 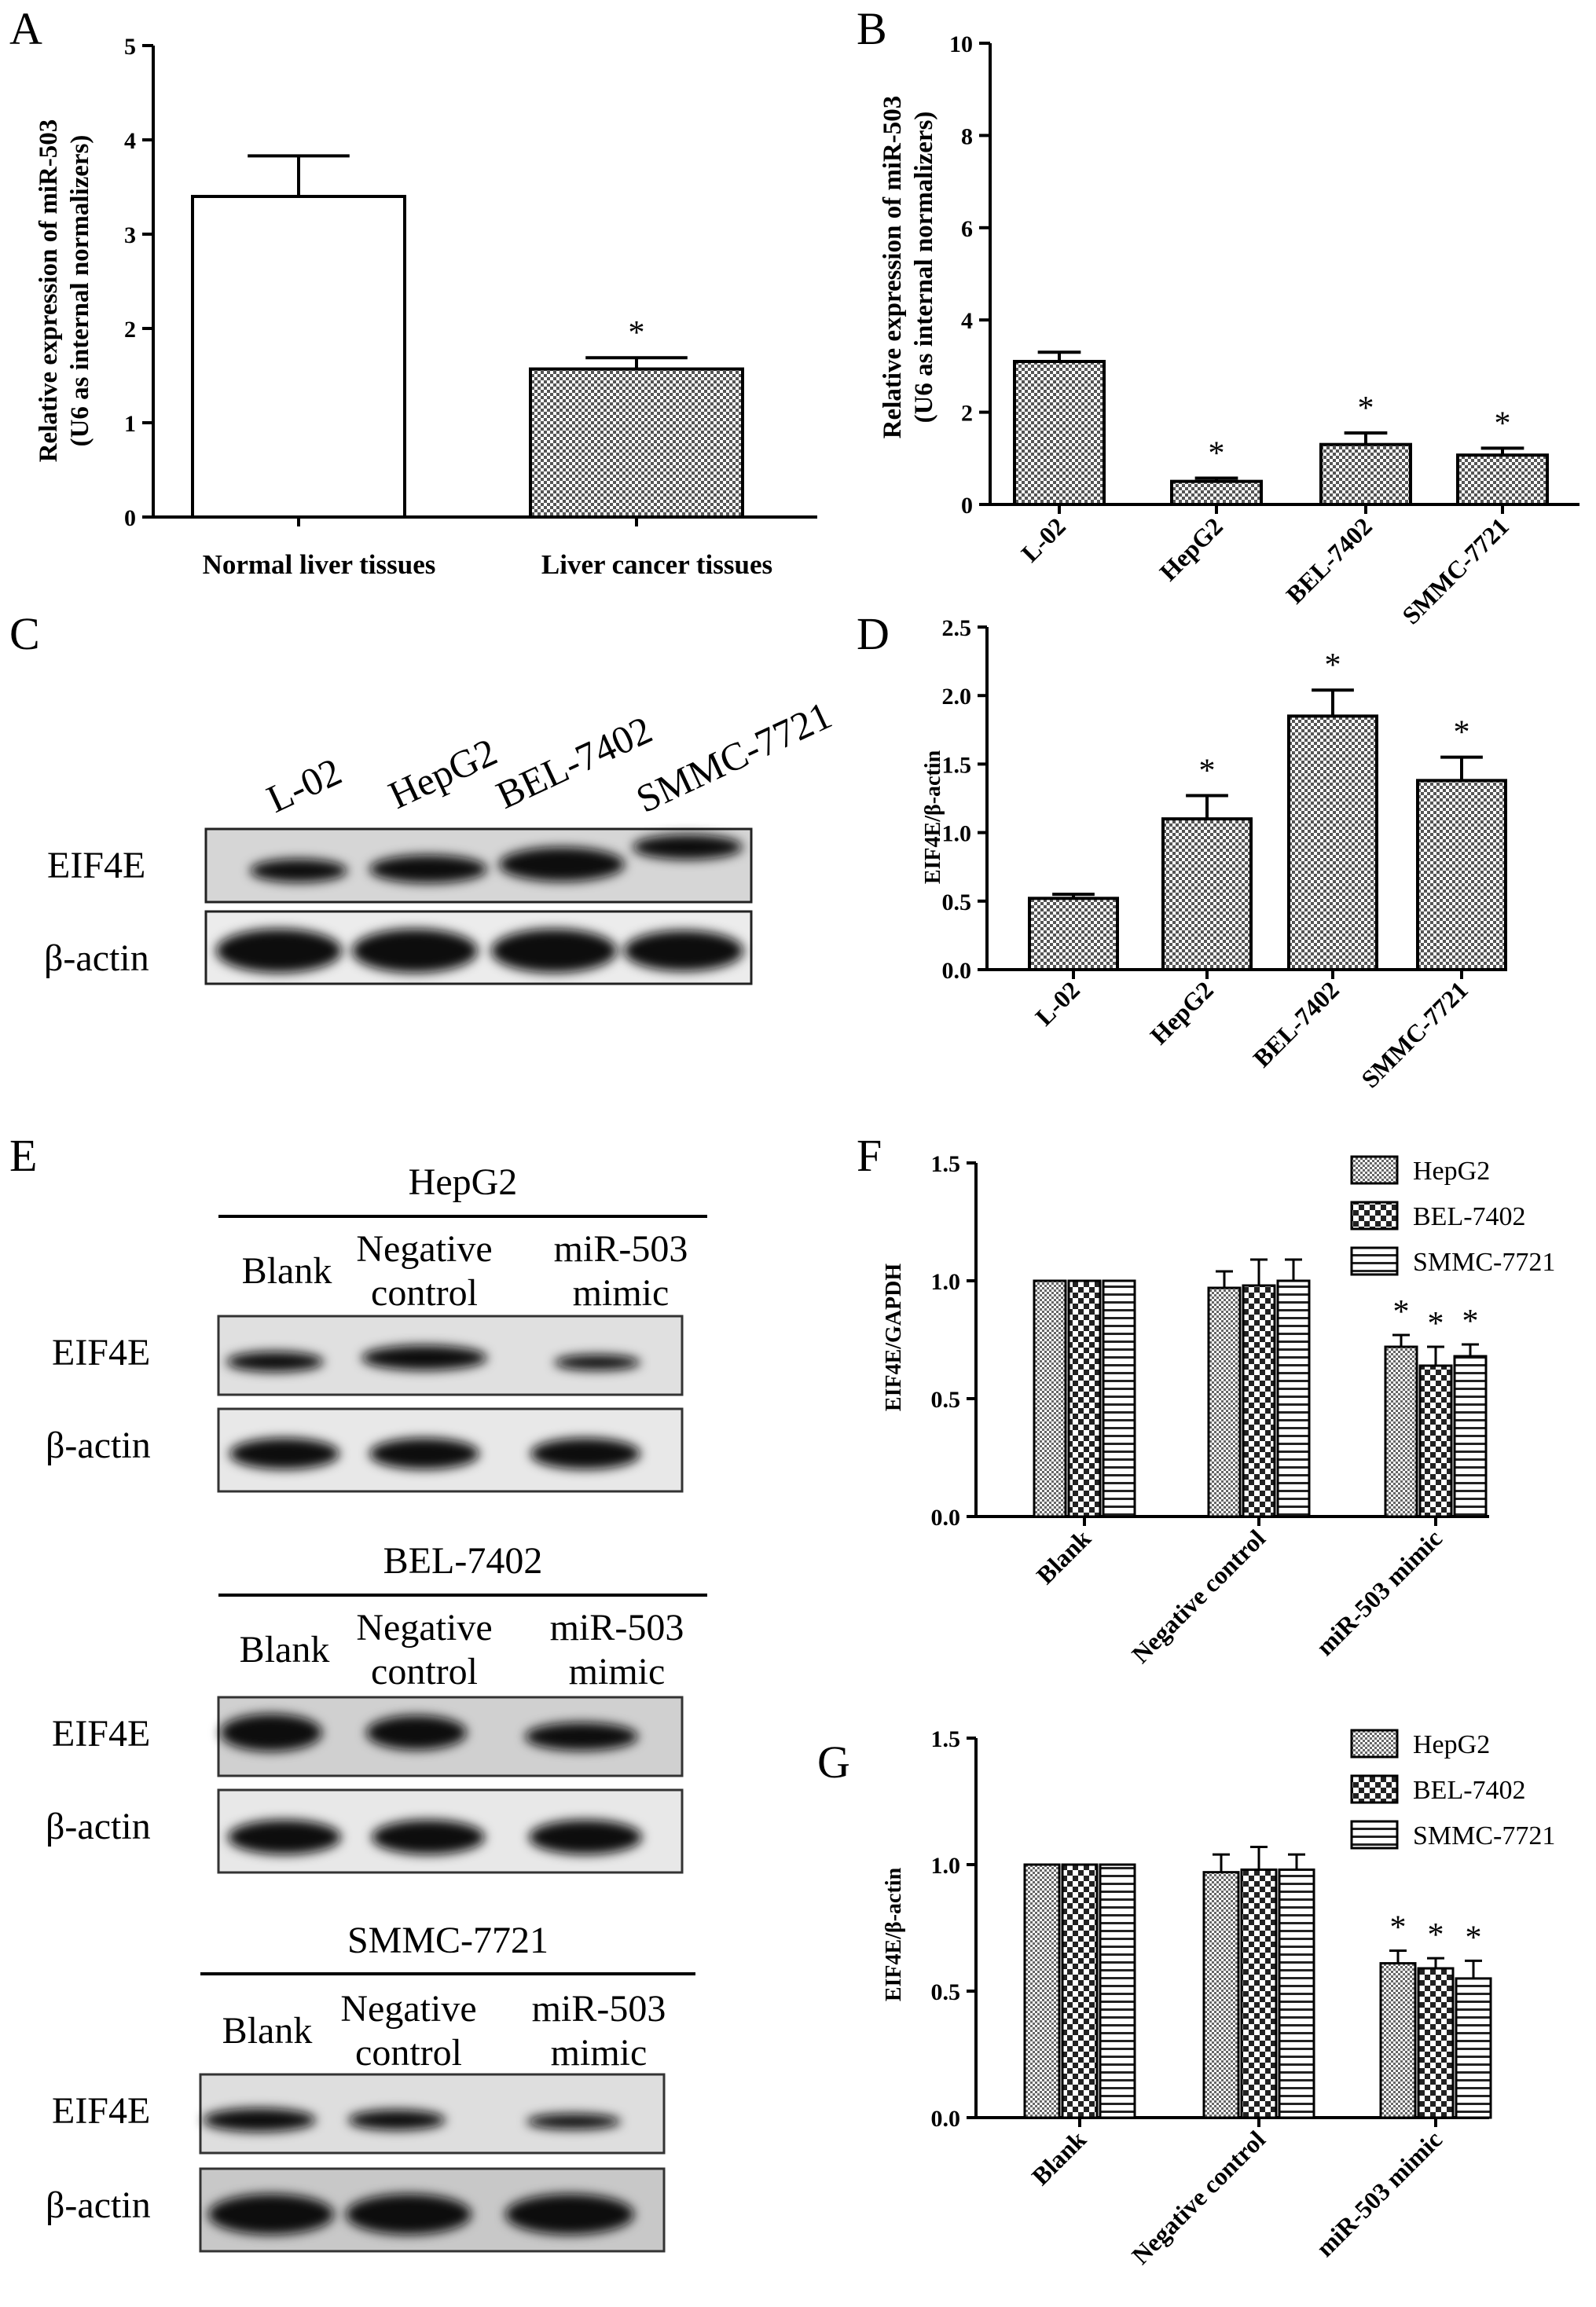 I want to click on chart-d-category-label: BEL-7402, so click(x=1296, y=1024).